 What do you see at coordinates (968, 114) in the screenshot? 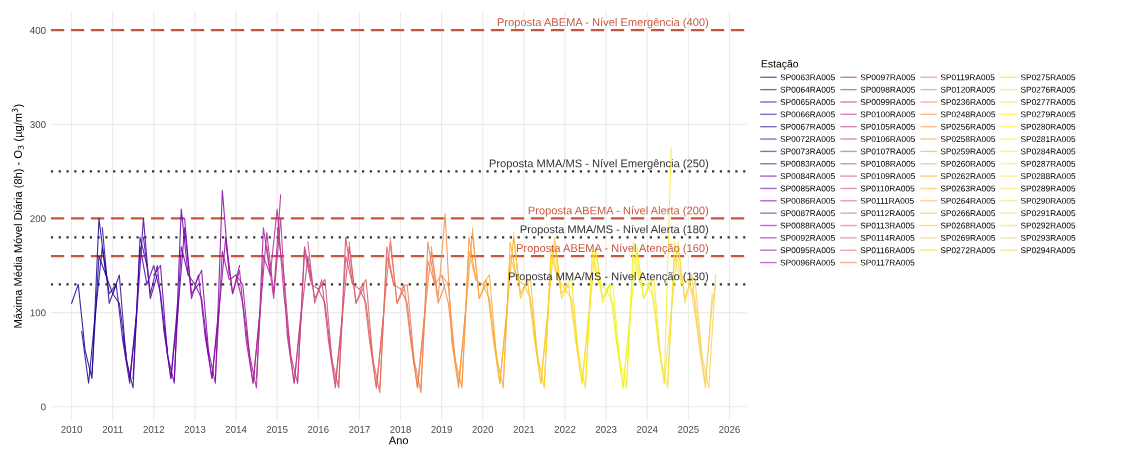
I see `legend-label: SP0248RA005` at bounding box center [968, 114].